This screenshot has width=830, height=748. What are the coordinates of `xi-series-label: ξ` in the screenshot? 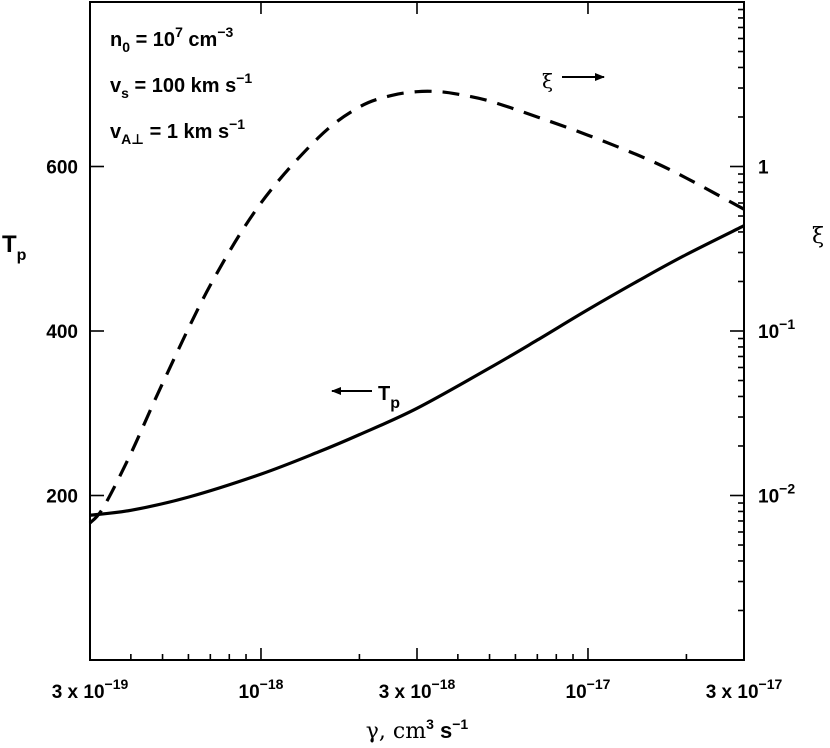 It's located at (547, 81).